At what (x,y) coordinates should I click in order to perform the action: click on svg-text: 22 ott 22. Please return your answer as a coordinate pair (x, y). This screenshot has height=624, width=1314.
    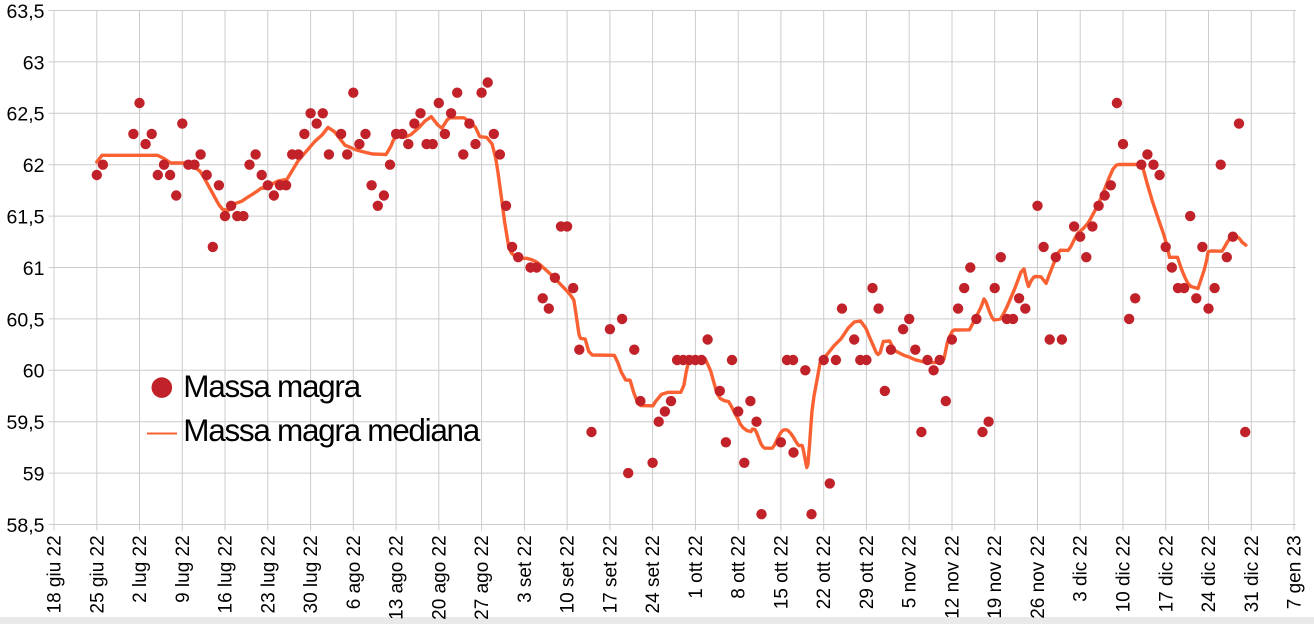
    Looking at the image, I should click on (824, 572).